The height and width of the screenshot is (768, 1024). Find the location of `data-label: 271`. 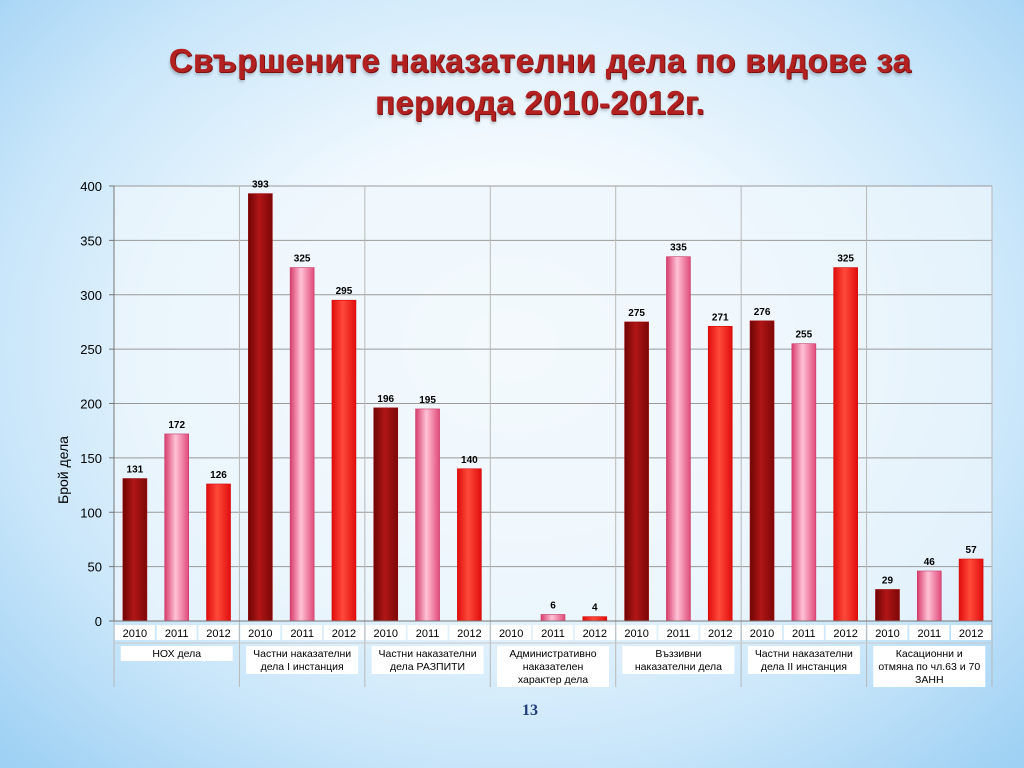

data-label: 271 is located at coordinates (720, 317).